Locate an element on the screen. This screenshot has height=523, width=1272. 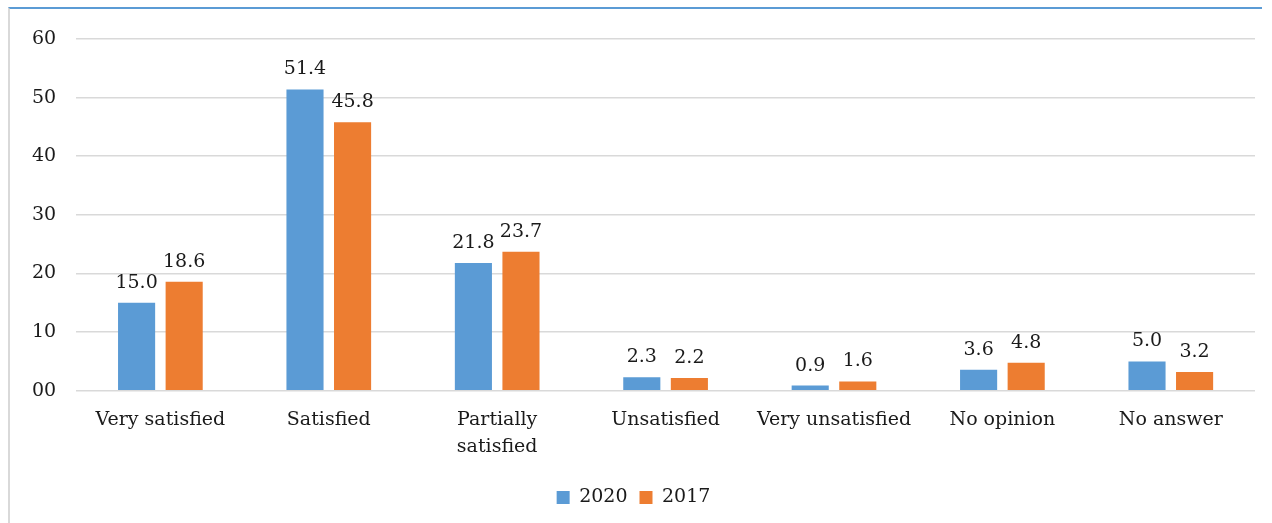
data-label: 5.0 is located at coordinates (1147, 339).